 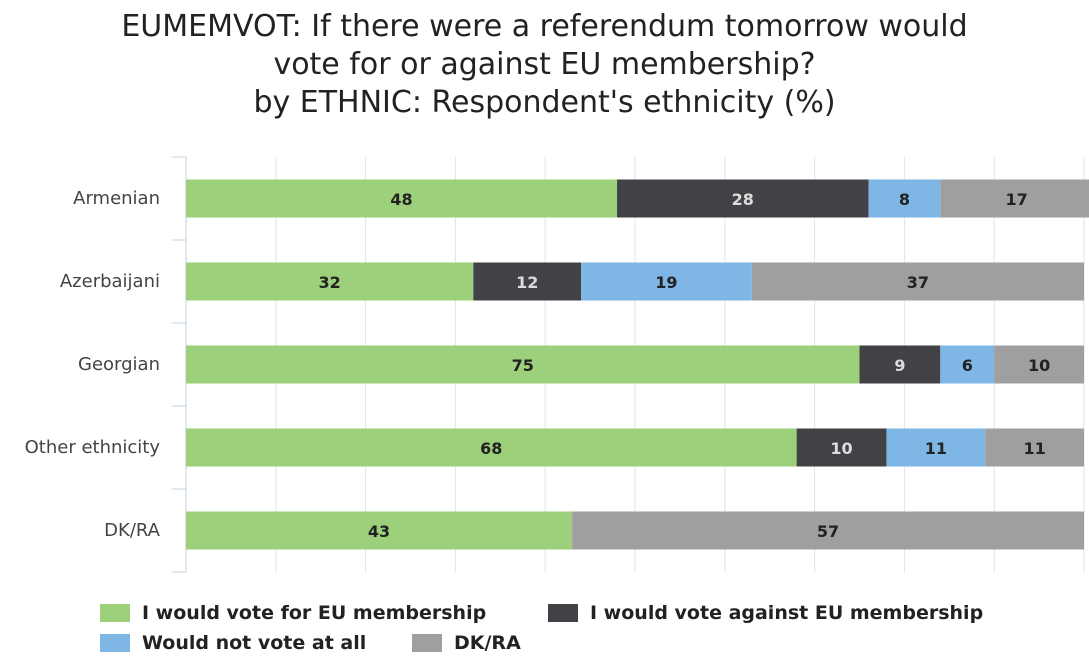 I want to click on data-label: 68, so click(x=491, y=448).